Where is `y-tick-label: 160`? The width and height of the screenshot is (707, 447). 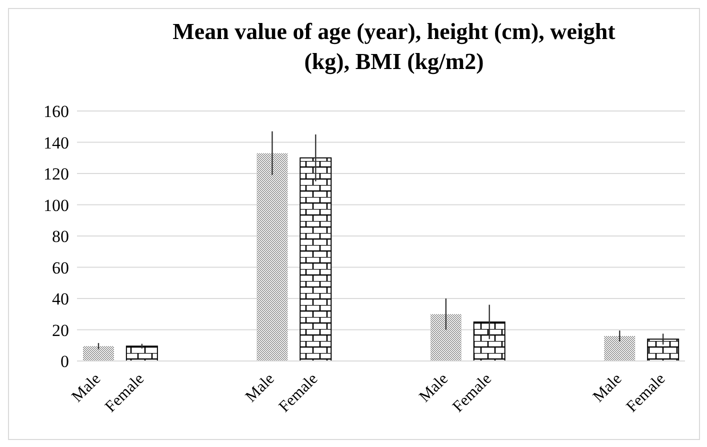
y-tick-label: 160 is located at coordinates (56, 112).